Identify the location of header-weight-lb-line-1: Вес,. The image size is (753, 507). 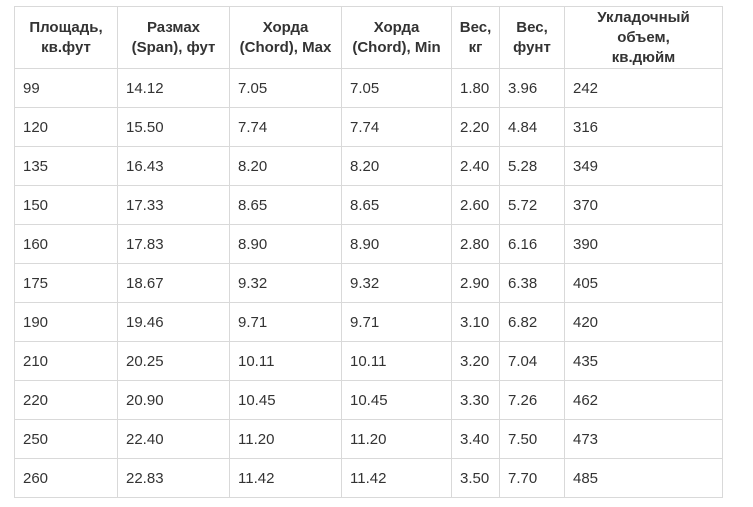
(532, 27).